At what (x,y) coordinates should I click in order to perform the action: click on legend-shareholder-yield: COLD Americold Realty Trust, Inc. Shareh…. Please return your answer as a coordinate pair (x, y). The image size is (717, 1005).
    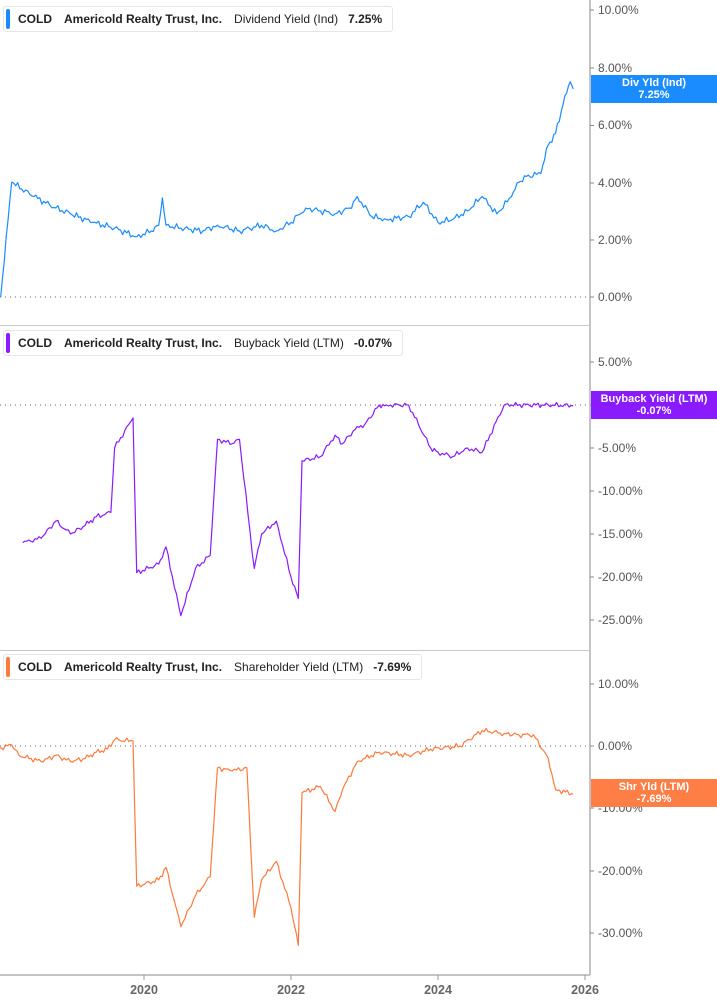
    Looking at the image, I should click on (213, 667).